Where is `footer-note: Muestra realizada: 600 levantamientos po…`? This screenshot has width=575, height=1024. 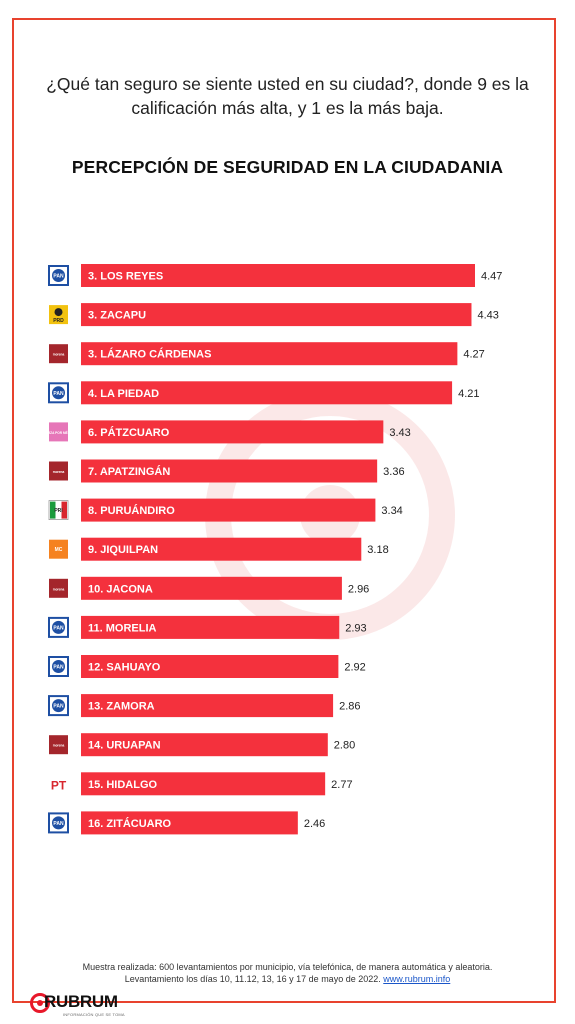 footer-note: Muestra realizada: 600 levantamientos po… is located at coordinates (287, 973).